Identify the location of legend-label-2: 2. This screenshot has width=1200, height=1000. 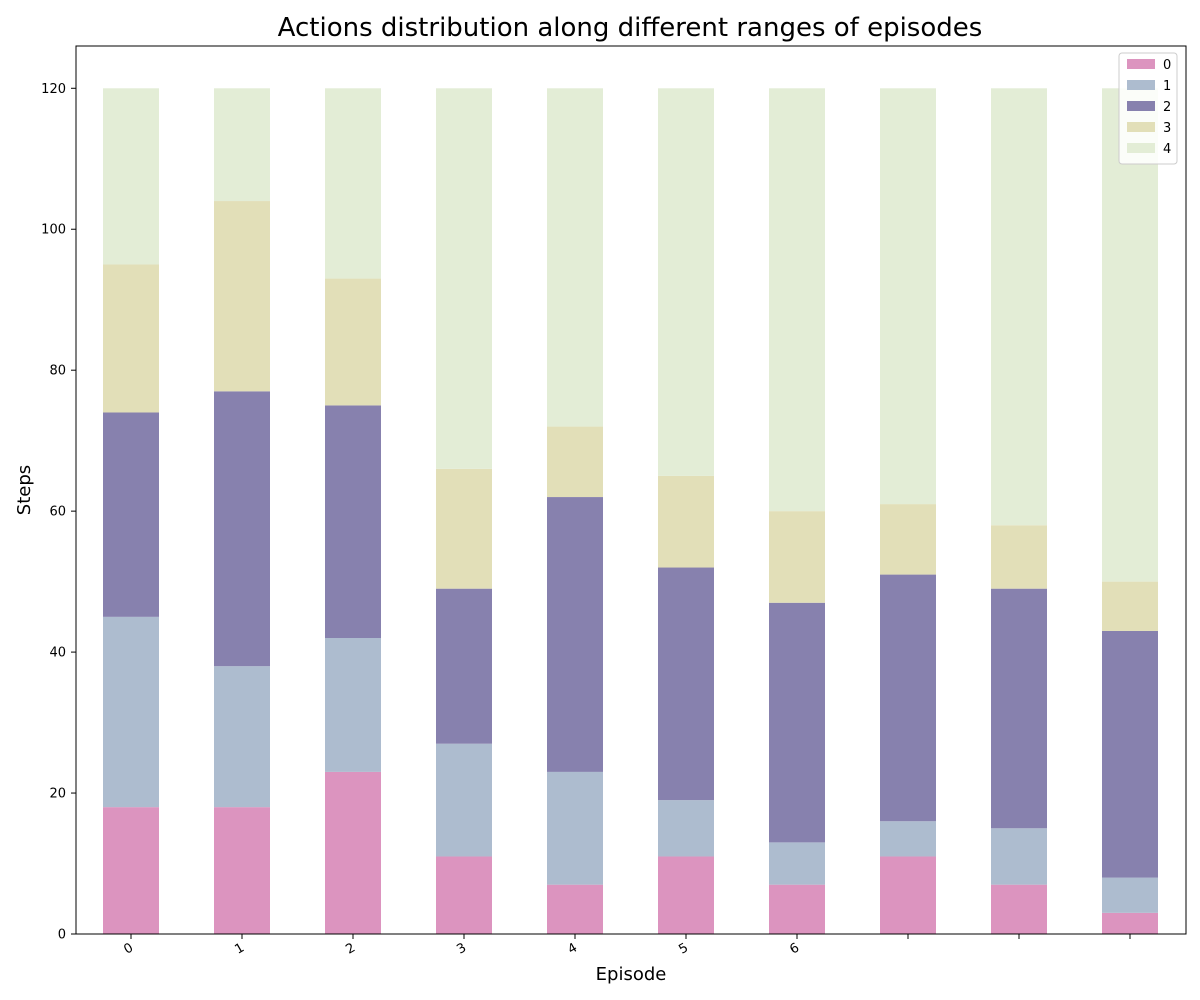
(1167, 107).